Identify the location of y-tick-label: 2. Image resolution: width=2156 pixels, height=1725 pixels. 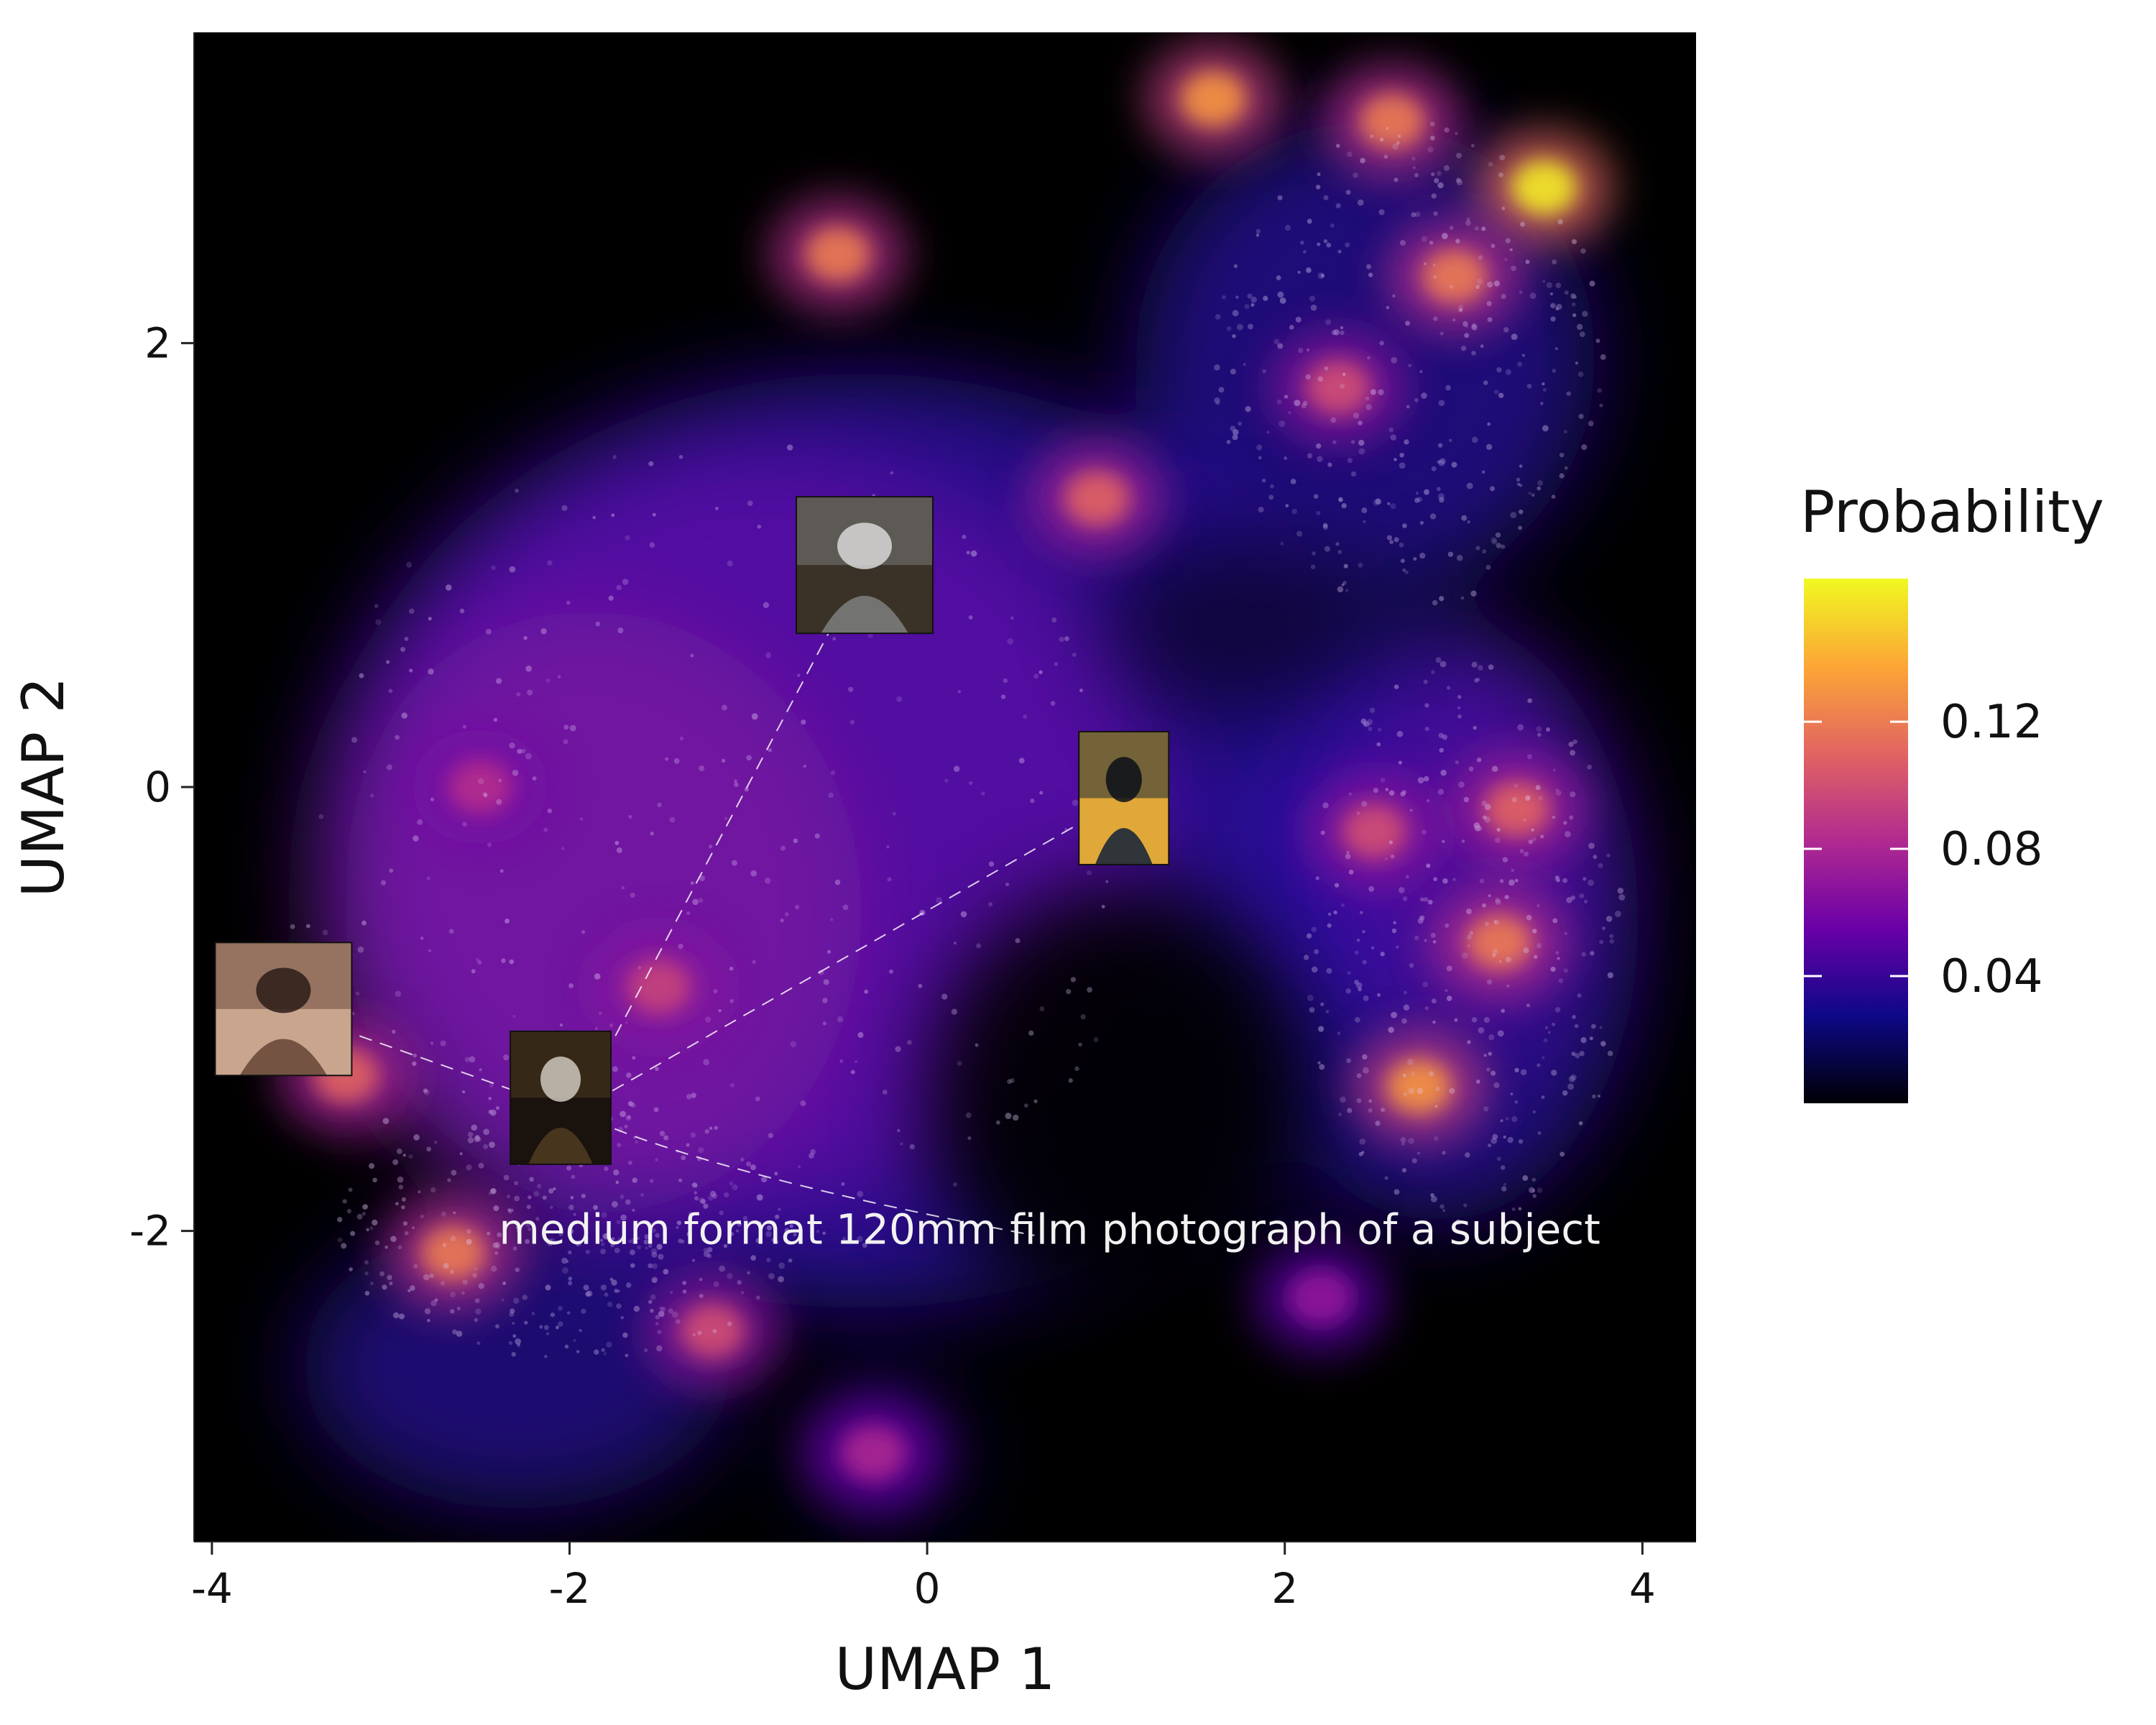
(157, 342).